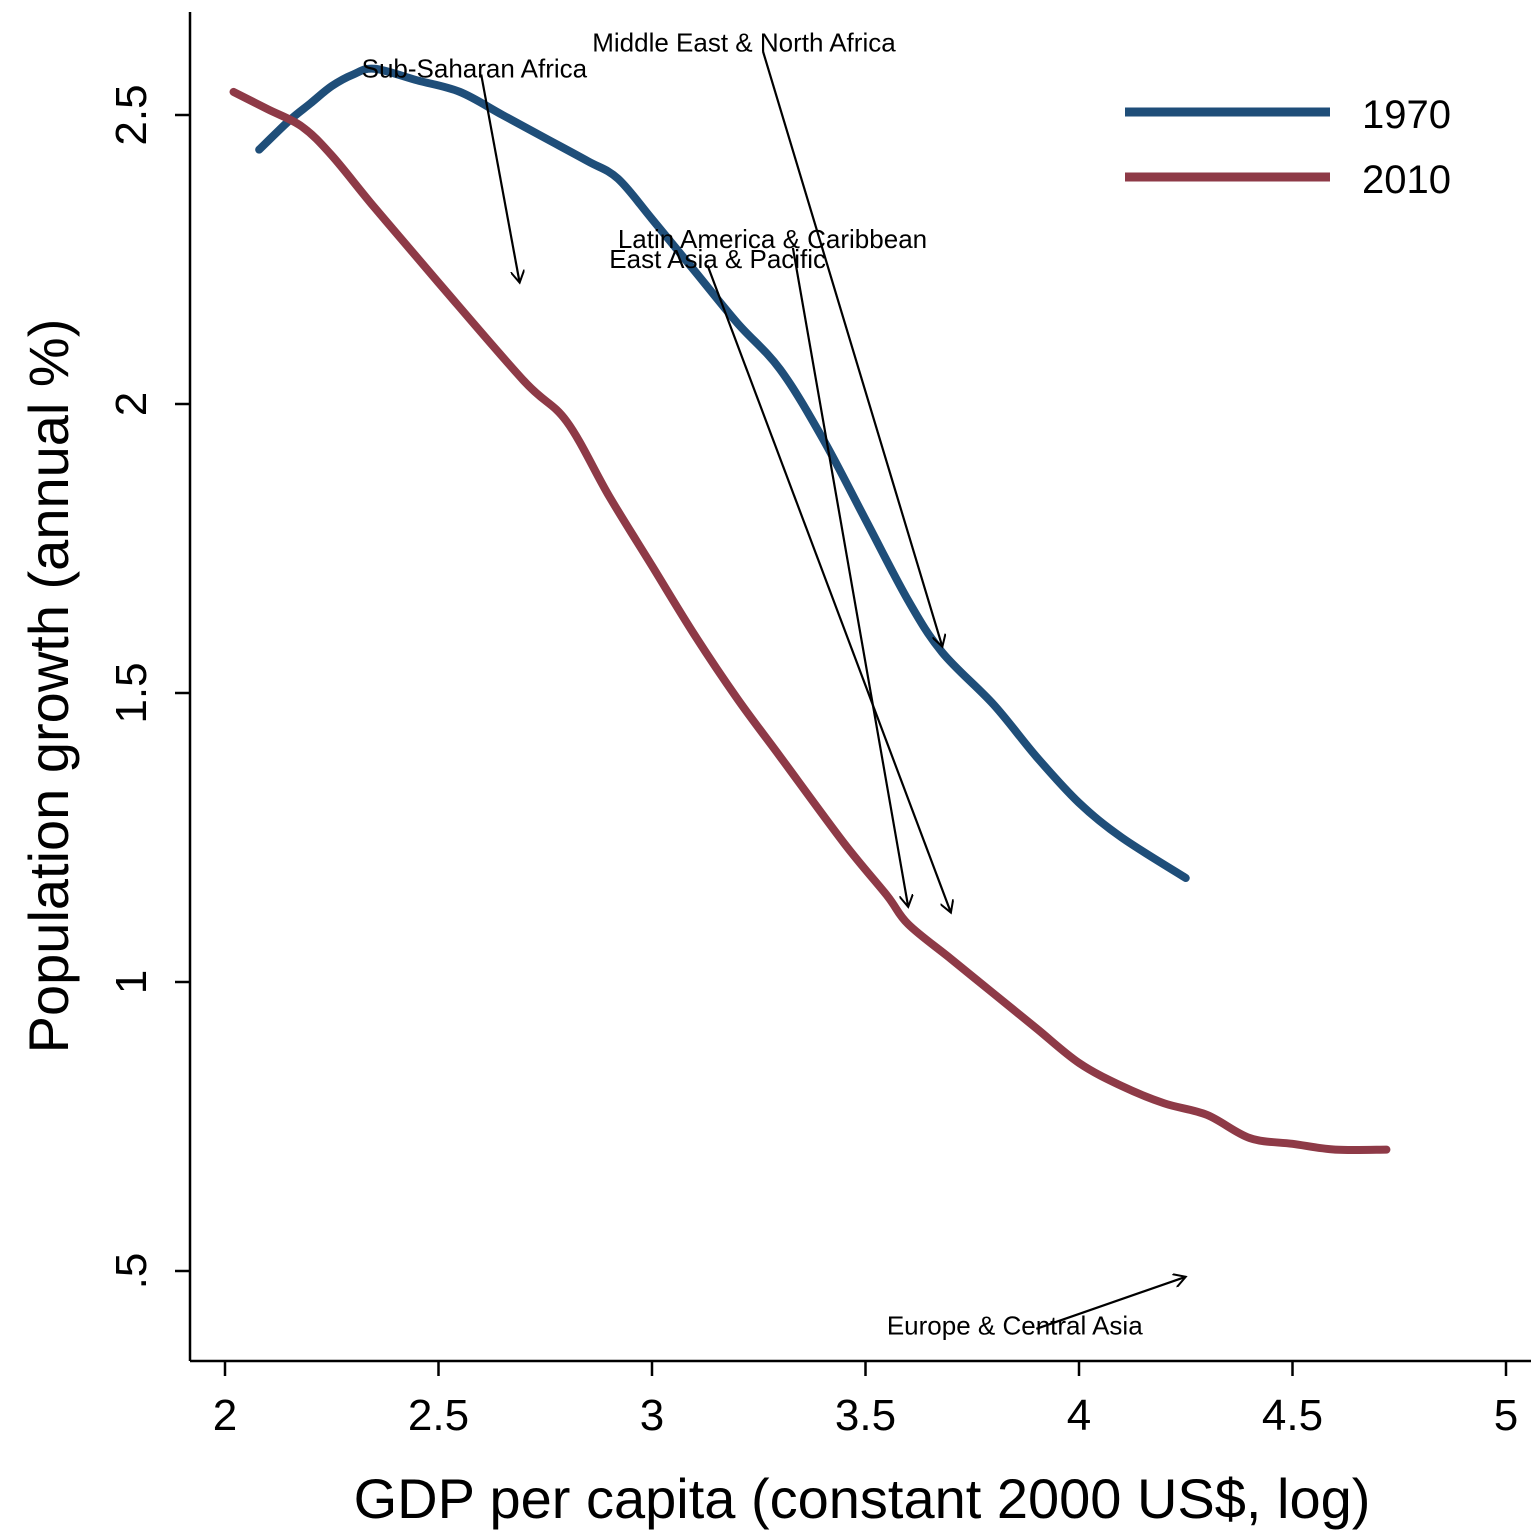  I want to click on legend-label-1970: 1970, so click(1406, 115).